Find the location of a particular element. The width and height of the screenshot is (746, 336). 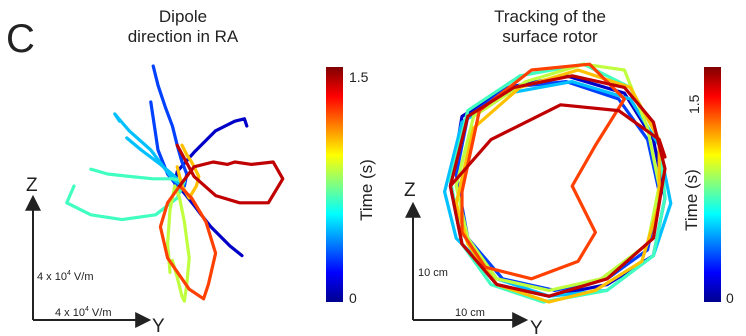

right-scale-horizontal: 10 cm is located at coordinates (470, 313).